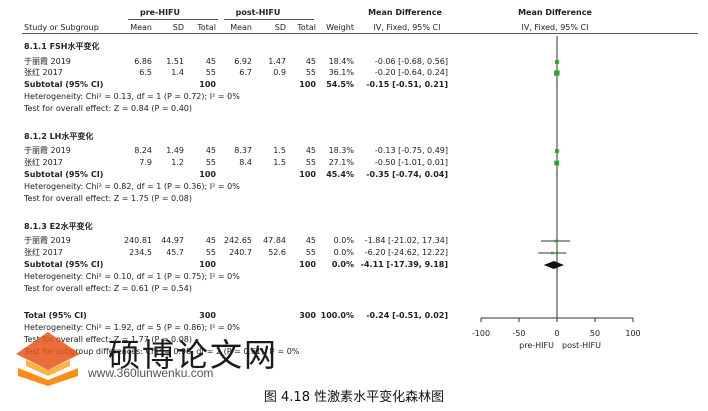 This screenshot has height=411, width=708. I want to click on col-pre-mean: Mean, so click(141, 27).